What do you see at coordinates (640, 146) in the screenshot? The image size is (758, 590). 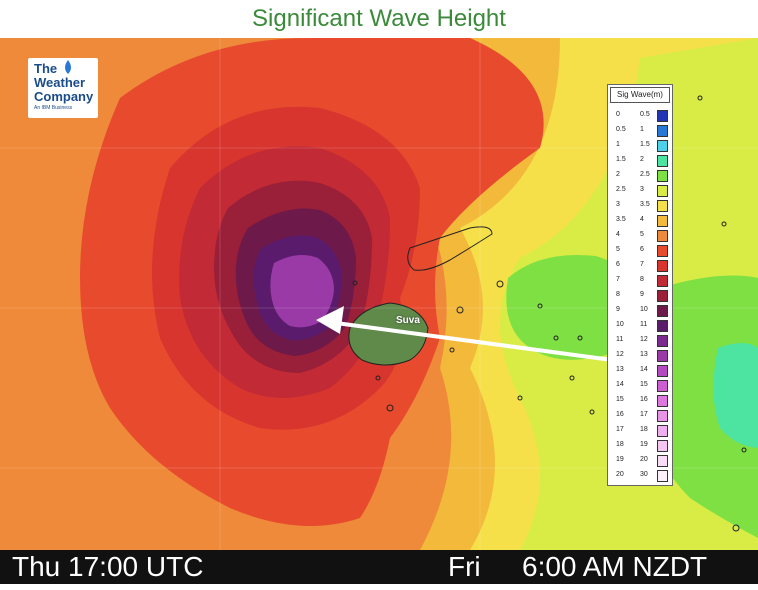 I see `legend-row: 1 1.5` at bounding box center [640, 146].